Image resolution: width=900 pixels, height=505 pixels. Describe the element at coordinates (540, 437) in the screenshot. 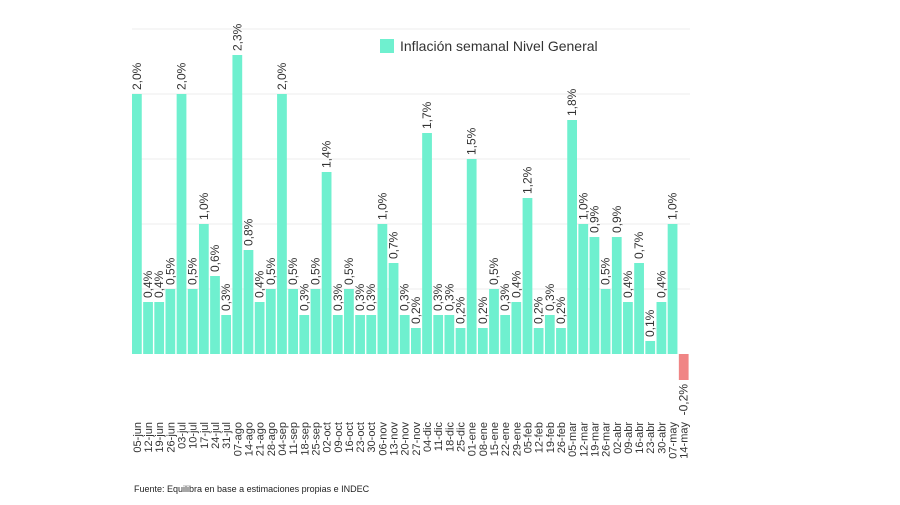

I see `tick-label-12-feb: 12-feb` at that location.